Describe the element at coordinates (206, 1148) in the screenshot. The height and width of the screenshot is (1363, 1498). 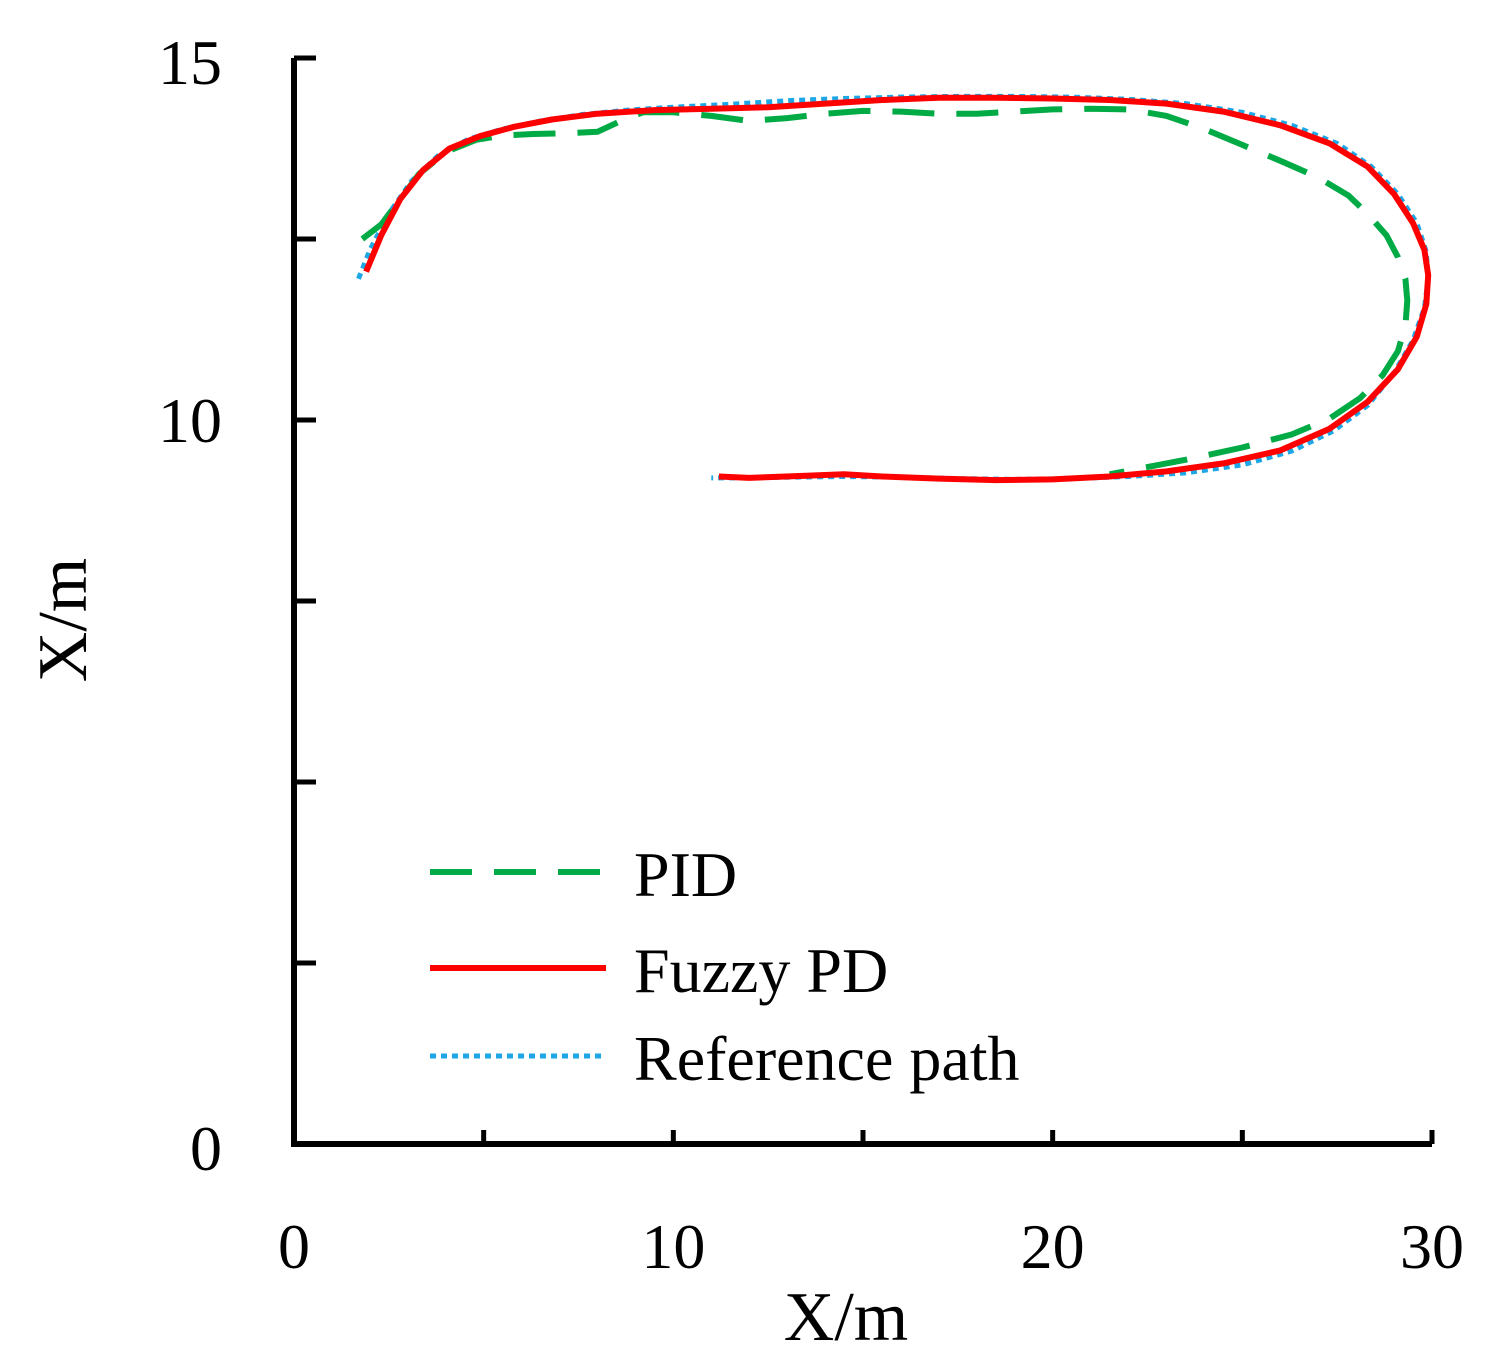
I see `y-tick-label: 0` at that location.